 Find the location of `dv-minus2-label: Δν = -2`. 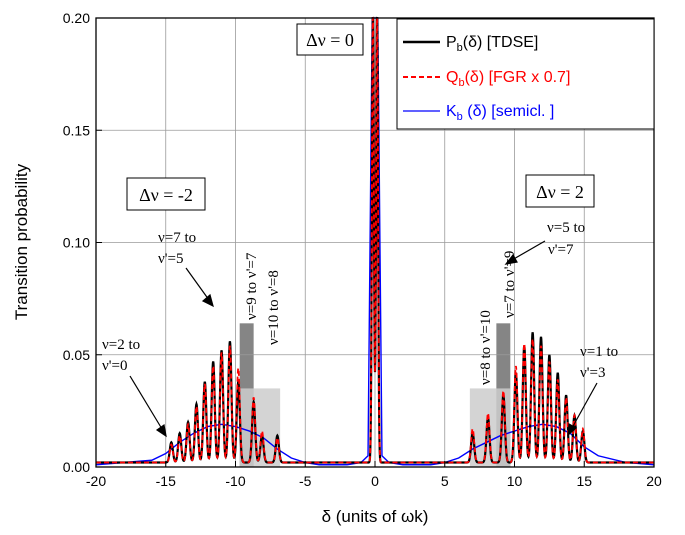

dv-minus2-label: Δν = -2 is located at coordinates (166, 195).